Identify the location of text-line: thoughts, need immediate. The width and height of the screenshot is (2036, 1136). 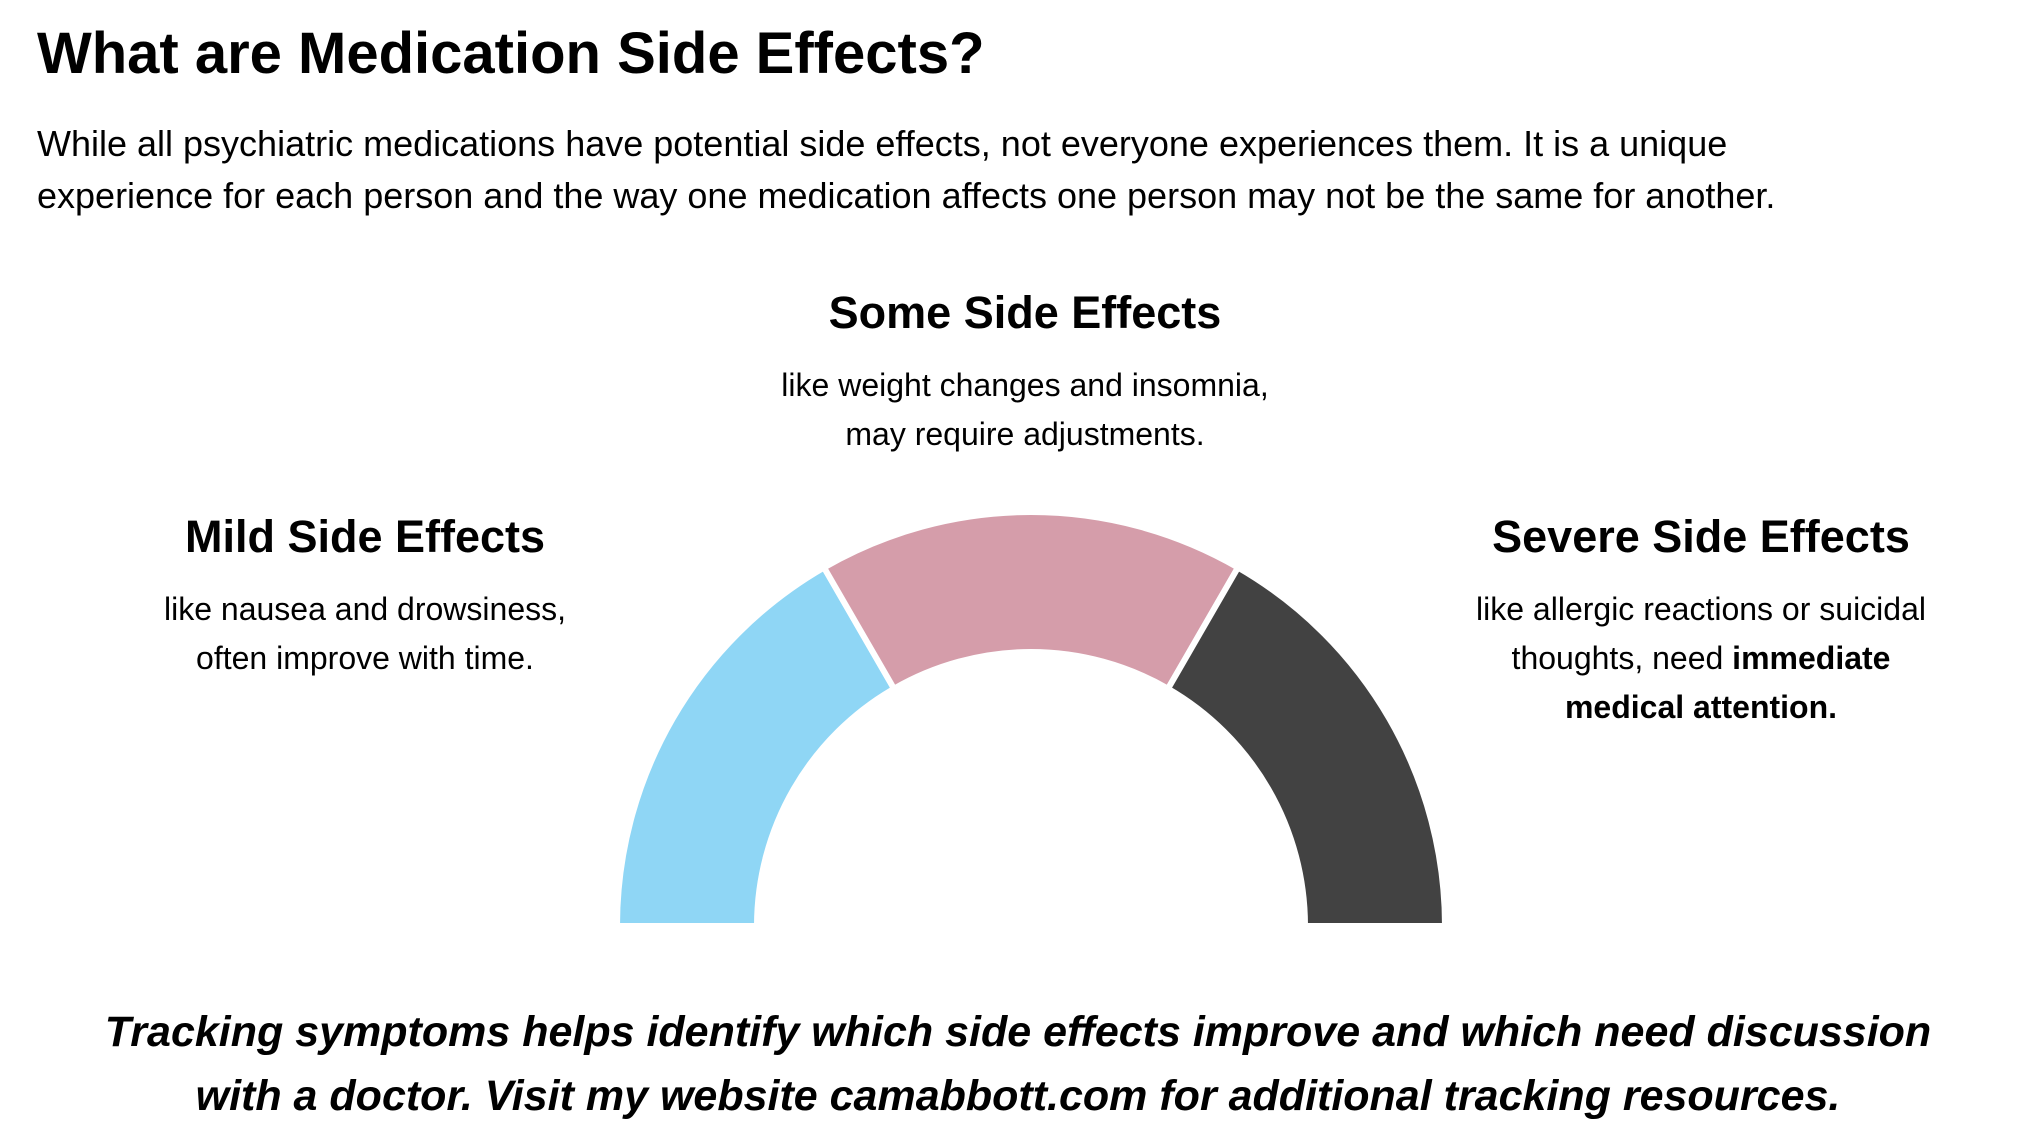
(1701, 658).